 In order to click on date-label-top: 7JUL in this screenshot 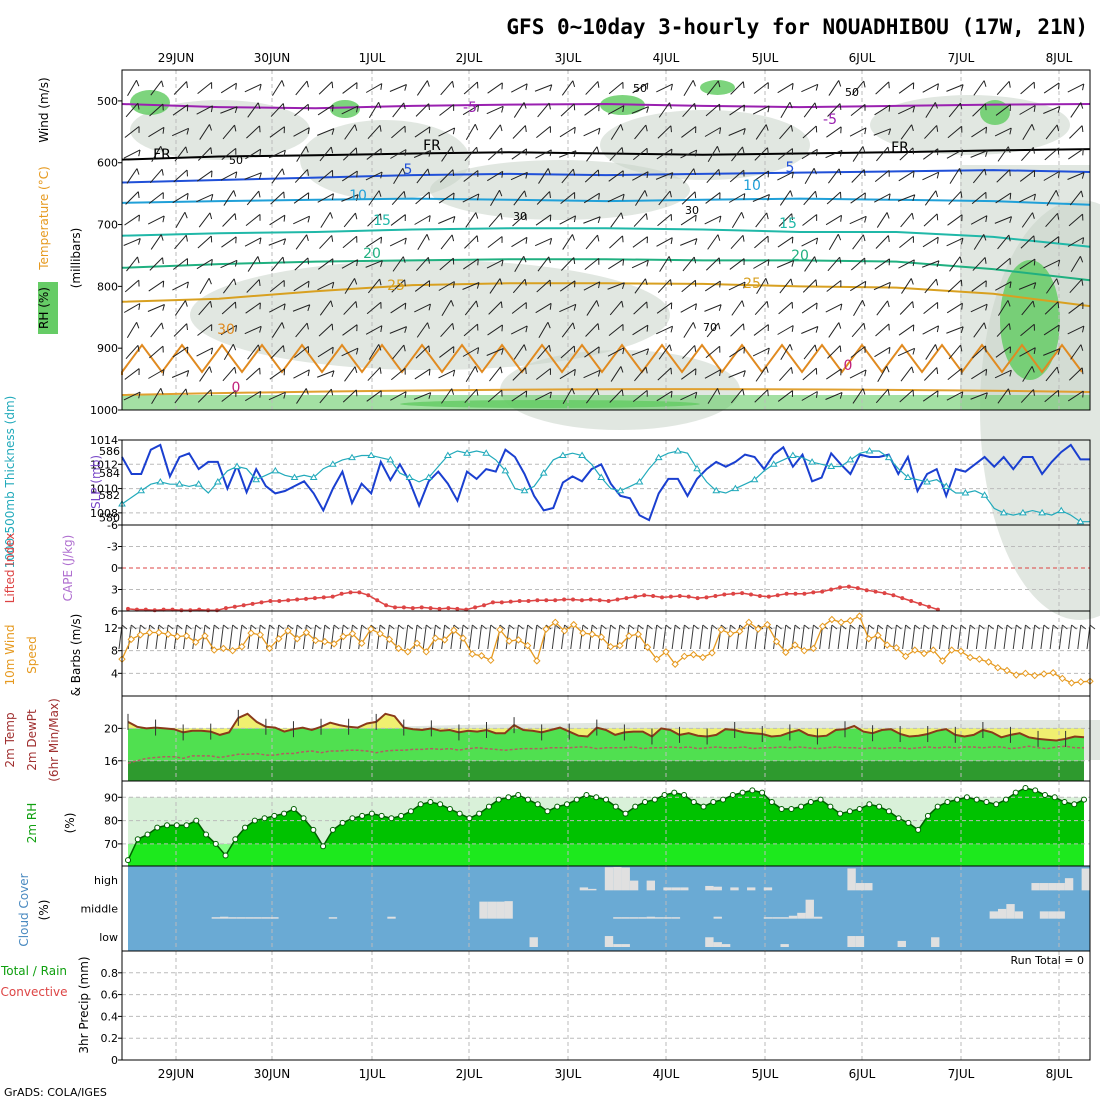, I will do `click(961, 58)`.